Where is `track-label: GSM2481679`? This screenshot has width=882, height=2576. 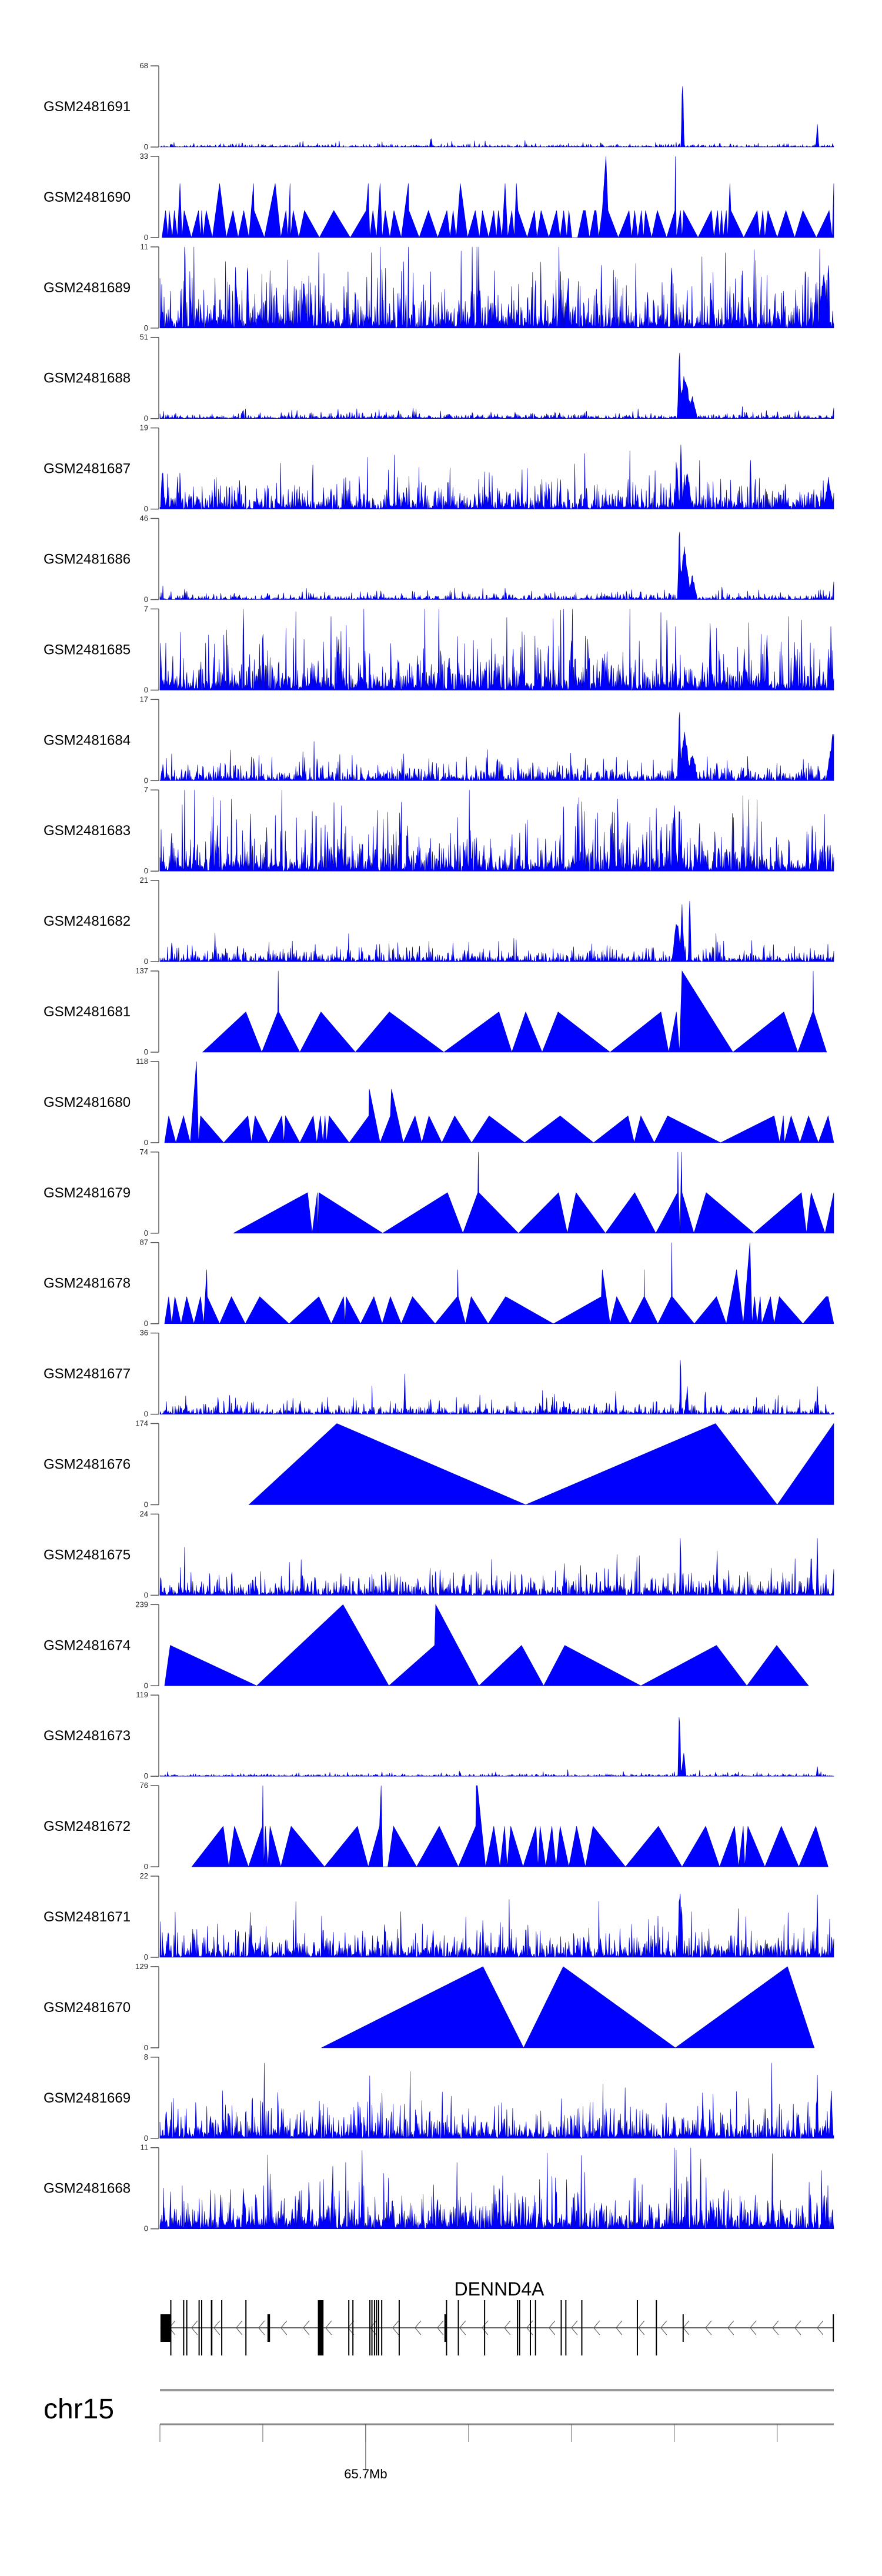
track-label: GSM2481679 is located at coordinates (87, 1193).